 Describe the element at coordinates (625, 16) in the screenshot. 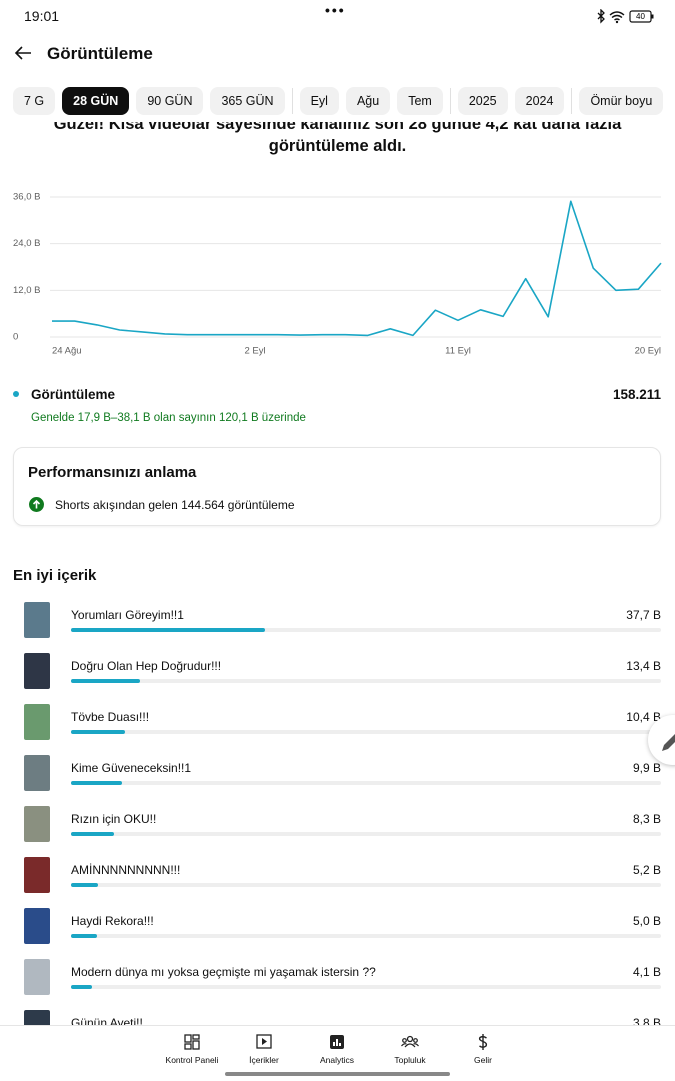

I see `status-icons: 40` at that location.